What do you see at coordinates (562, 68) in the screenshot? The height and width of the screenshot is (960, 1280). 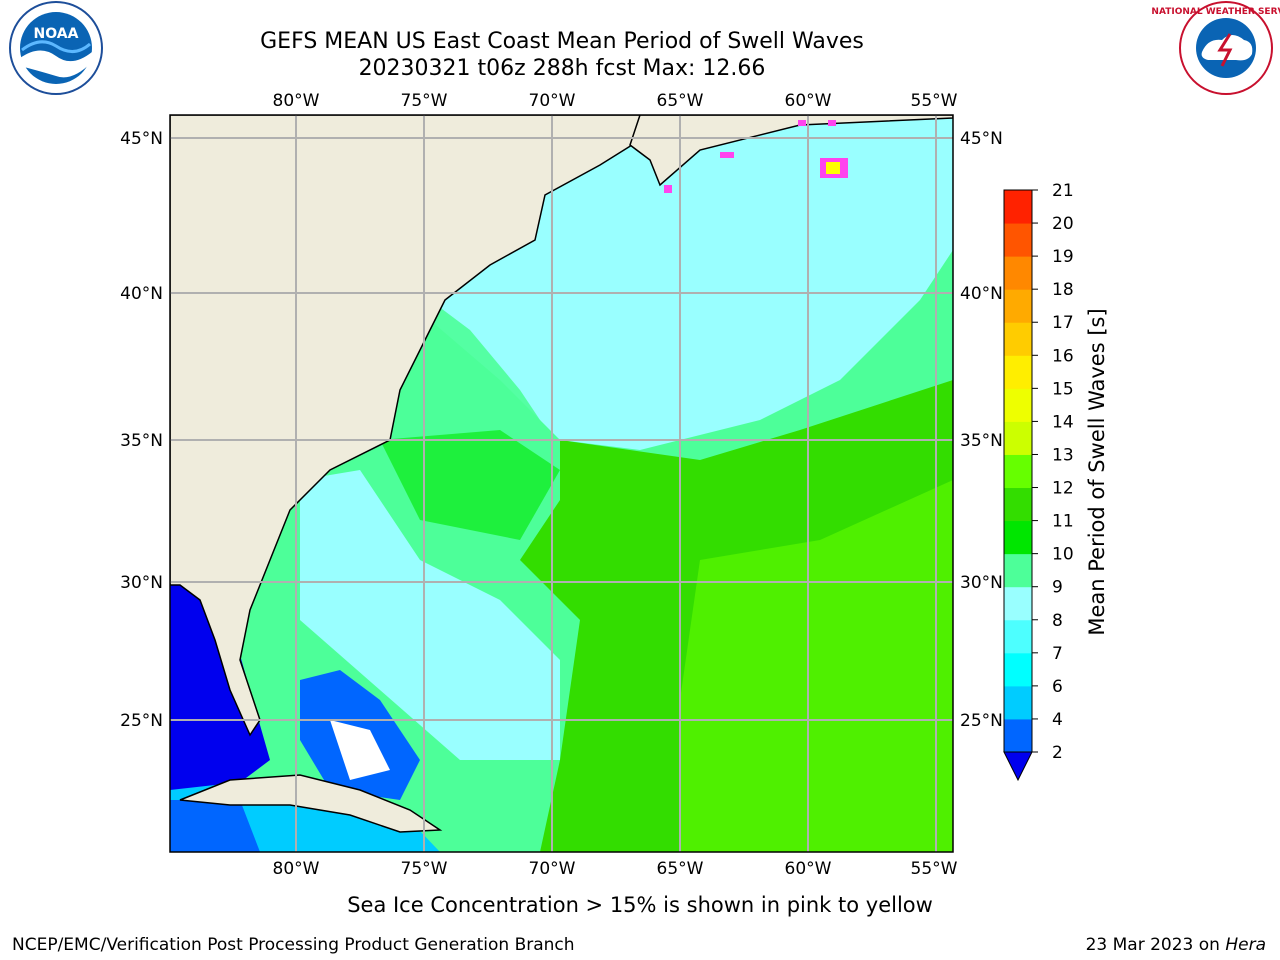 I see `figure-subtitle: 20230321 t06z 288h fcst Max: 12.66` at bounding box center [562, 68].